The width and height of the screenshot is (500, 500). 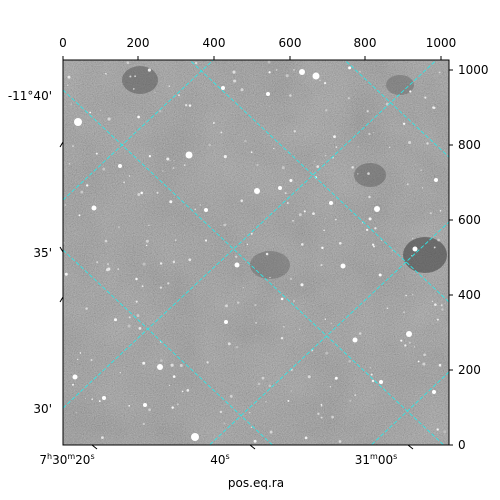 What do you see at coordinates (376, 459) in the screenshot?
I see `ra-tick-label: 31m00s` at bounding box center [376, 459].